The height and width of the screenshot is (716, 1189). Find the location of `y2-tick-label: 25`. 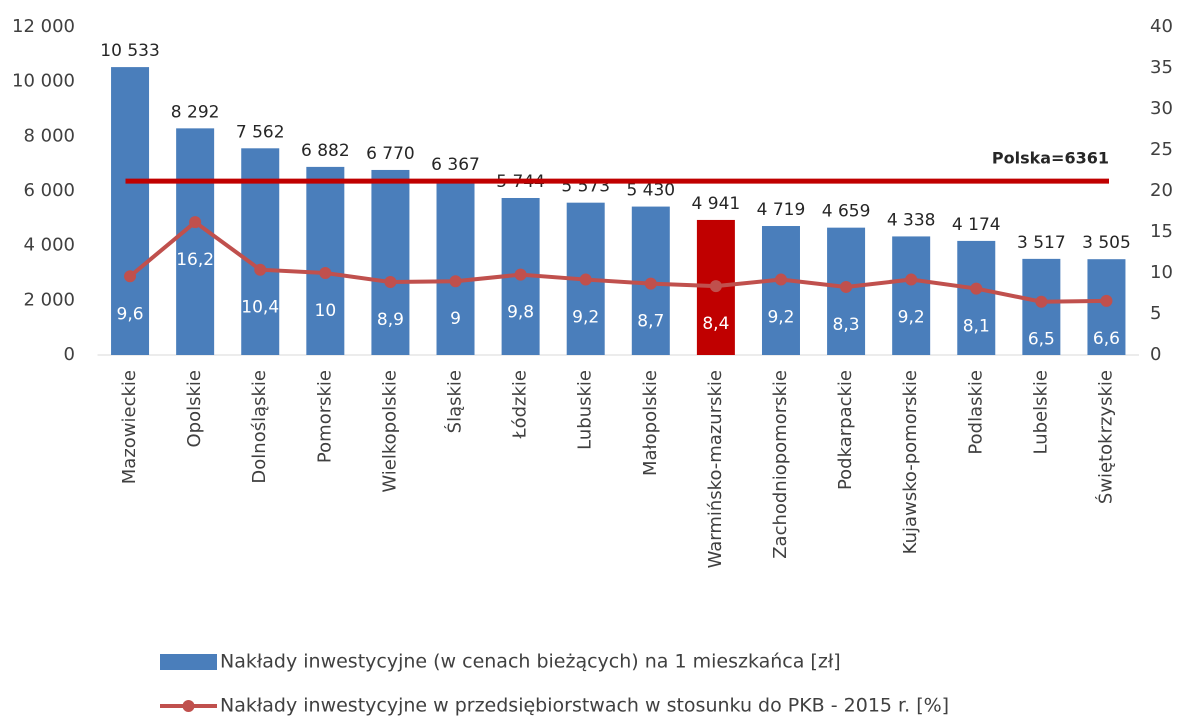

y2-tick-label: 25 is located at coordinates (1161, 149).